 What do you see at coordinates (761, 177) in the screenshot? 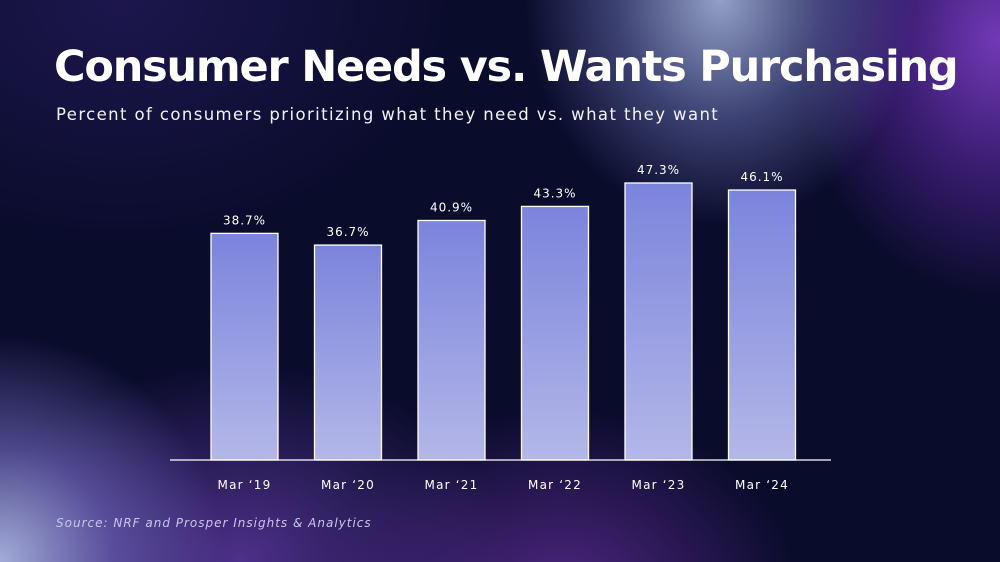
I see `data-label-5: 46.1%` at bounding box center [761, 177].